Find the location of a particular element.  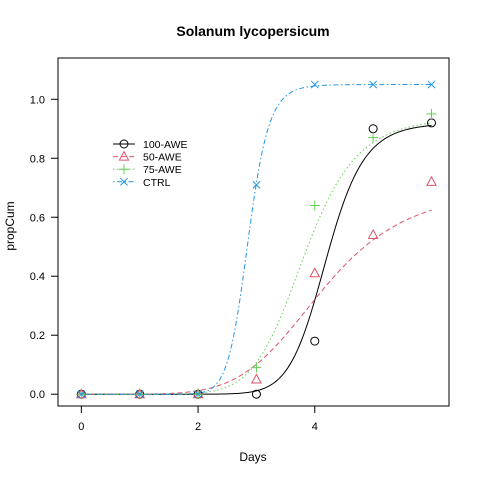

y-tick-label: 0.2 is located at coordinates (37, 336).